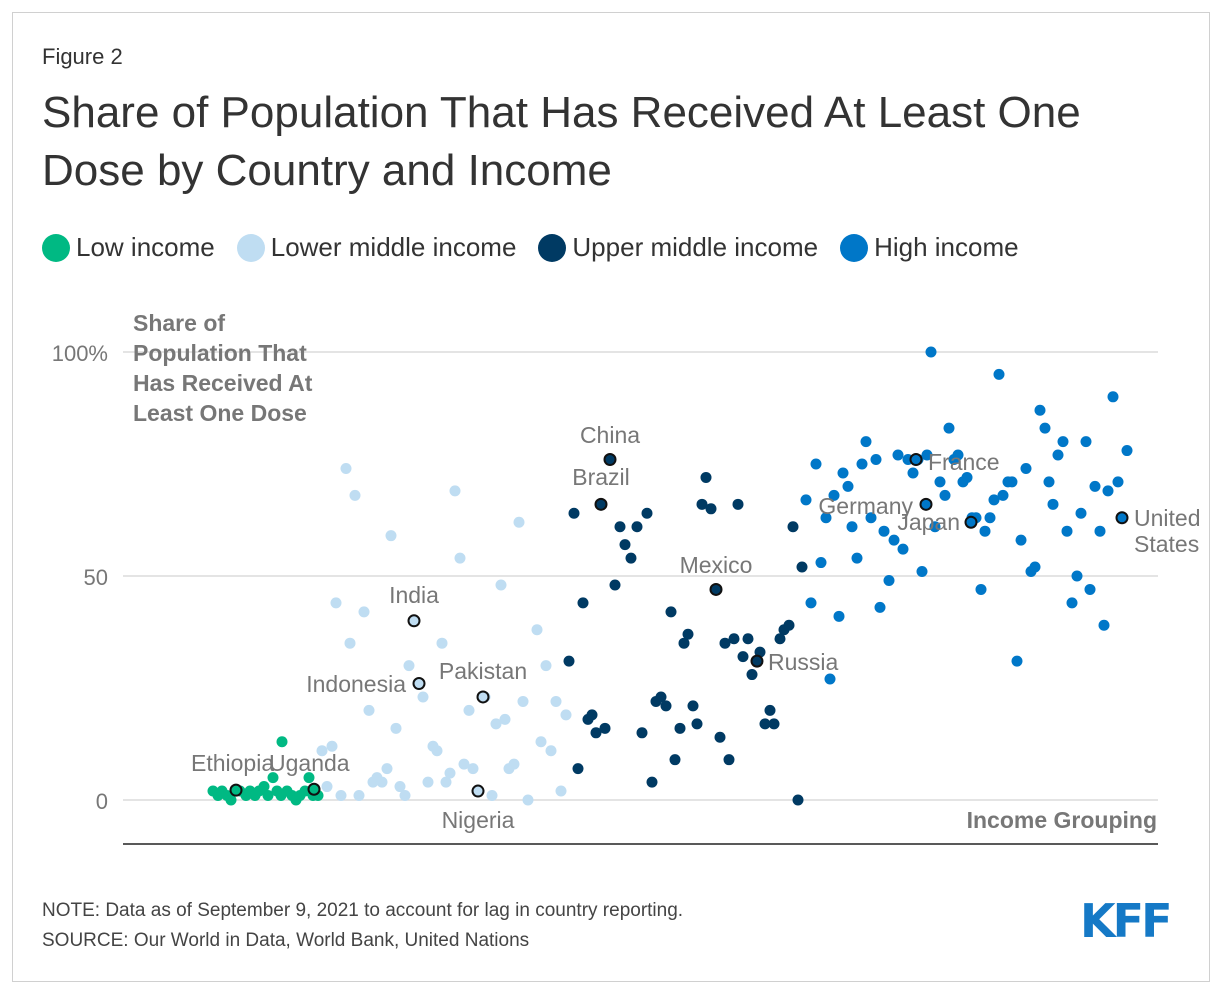 This screenshot has width=1220, height=1006. What do you see at coordinates (757, 661) in the screenshot?
I see `country-marker-russia` at bounding box center [757, 661].